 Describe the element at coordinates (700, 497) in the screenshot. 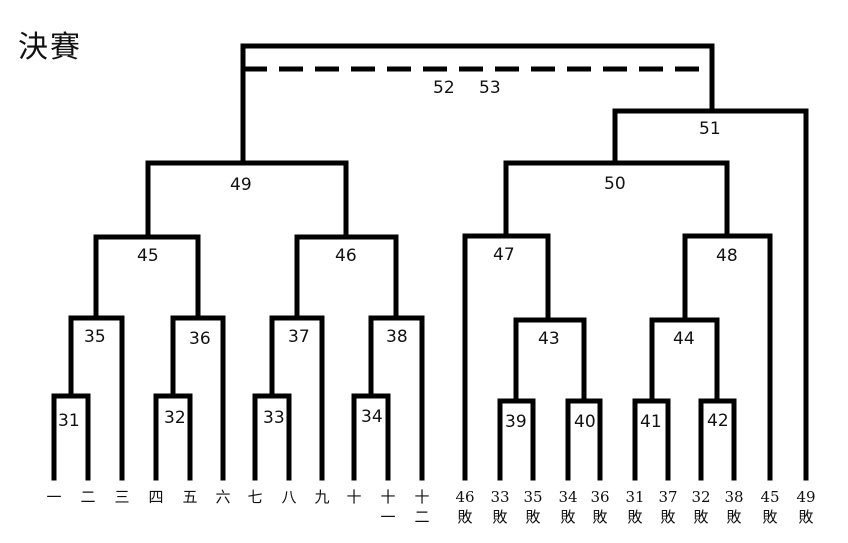

I see `entrant-label: 32` at that location.